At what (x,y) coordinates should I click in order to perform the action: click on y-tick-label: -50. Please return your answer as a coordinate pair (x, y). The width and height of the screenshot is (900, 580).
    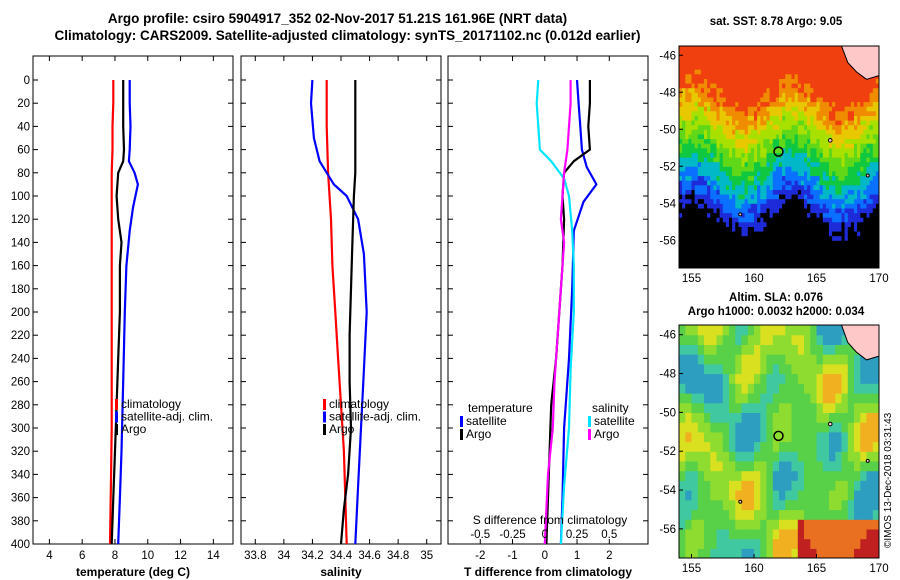
    Looking at the image, I should click on (667, 130).